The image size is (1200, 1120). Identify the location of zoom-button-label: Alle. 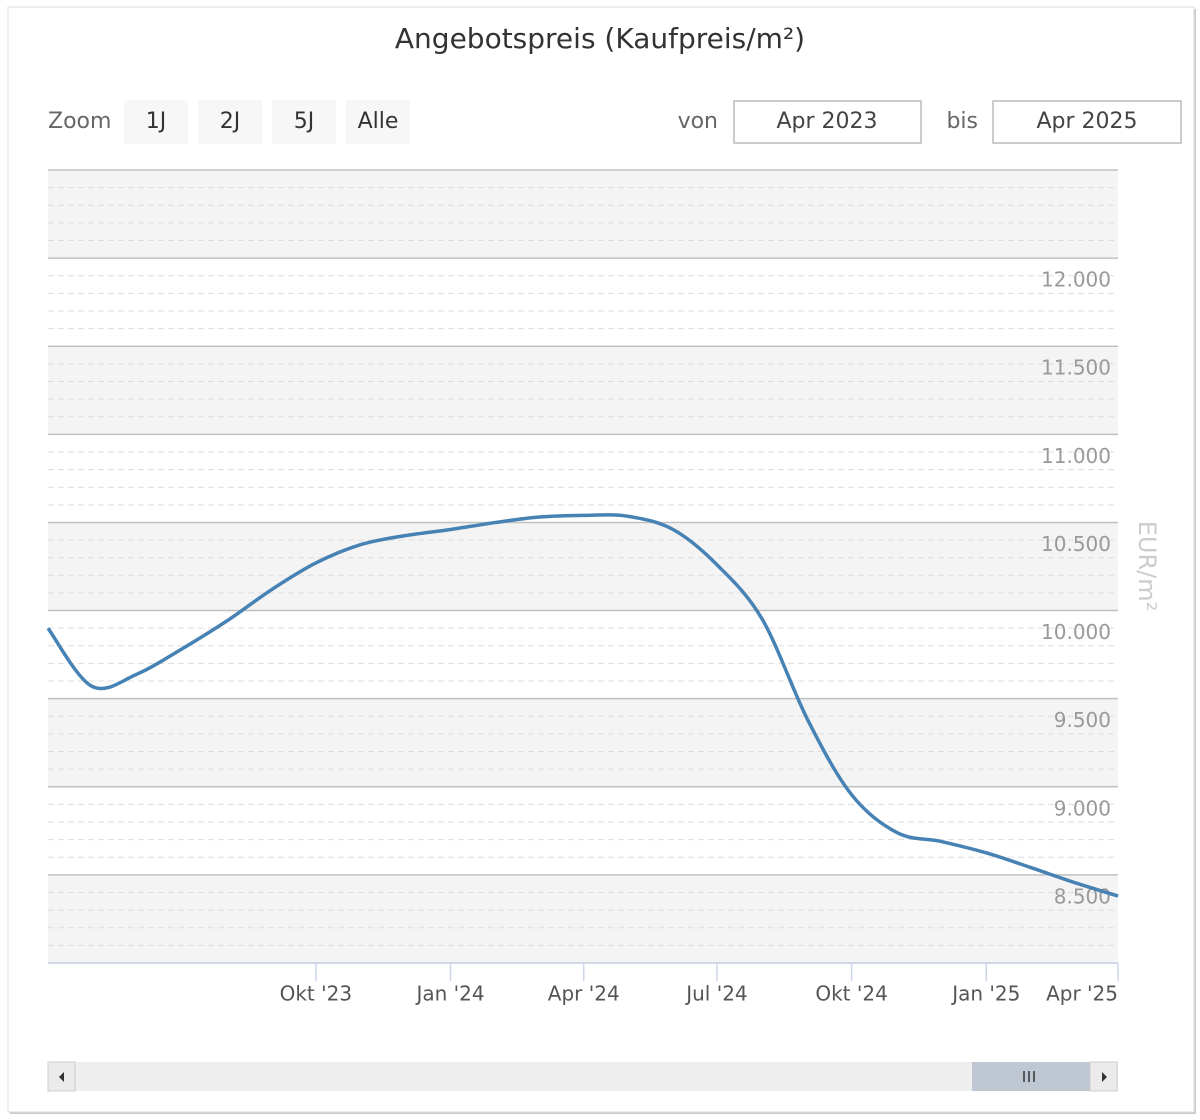
(378, 121).